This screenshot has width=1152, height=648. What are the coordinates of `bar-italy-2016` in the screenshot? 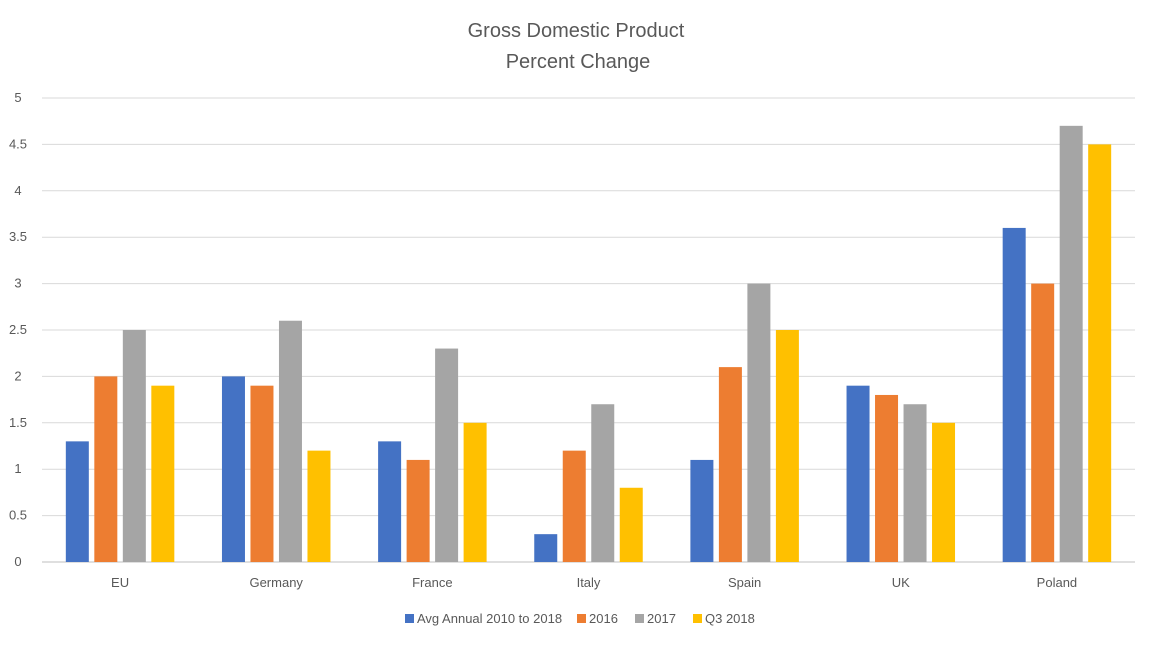 It's located at (574, 506).